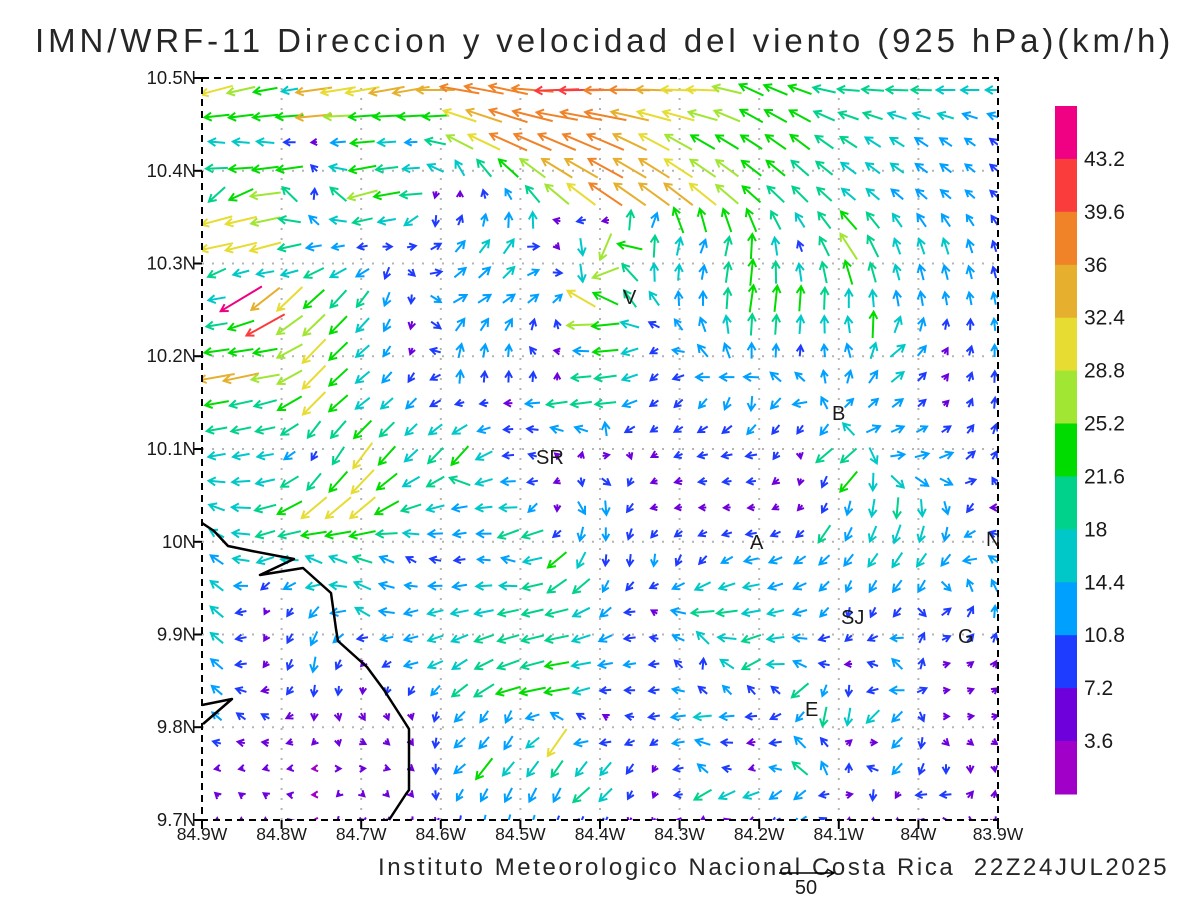  I want to click on svg-text: 10.3N, so click(171, 263).